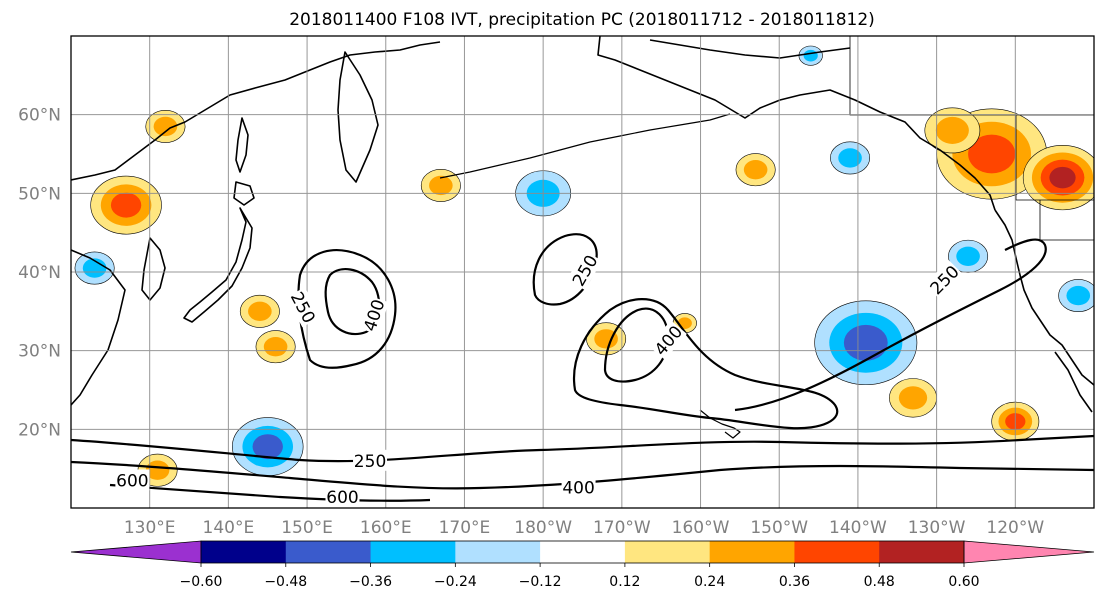 The width and height of the screenshot is (1105, 605). Describe the element at coordinates (585, 146) in the screenshot. I see `aleutians-coastline` at that location.